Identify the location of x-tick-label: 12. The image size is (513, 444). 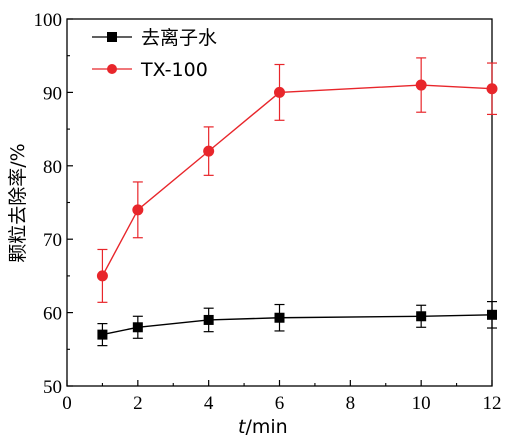
(492, 403).